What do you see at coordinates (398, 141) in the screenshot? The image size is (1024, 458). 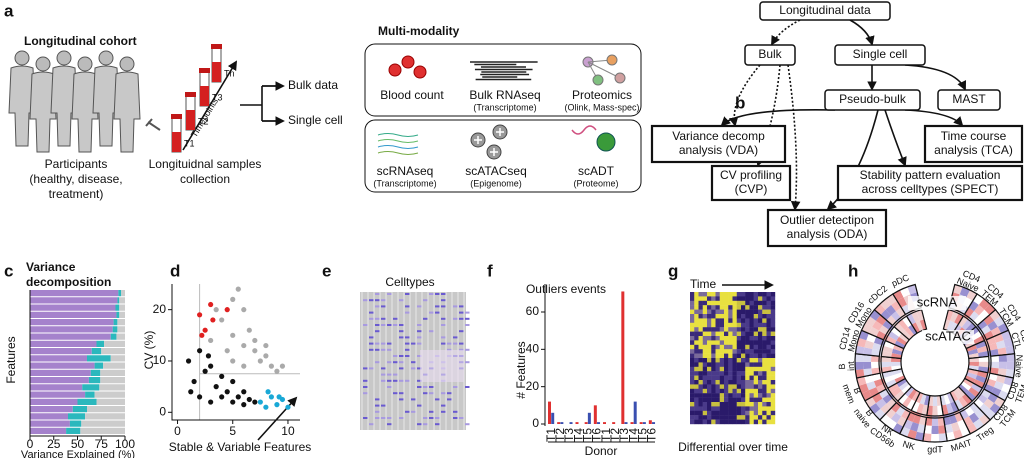 I see `sc-read` at bounding box center [398, 141].